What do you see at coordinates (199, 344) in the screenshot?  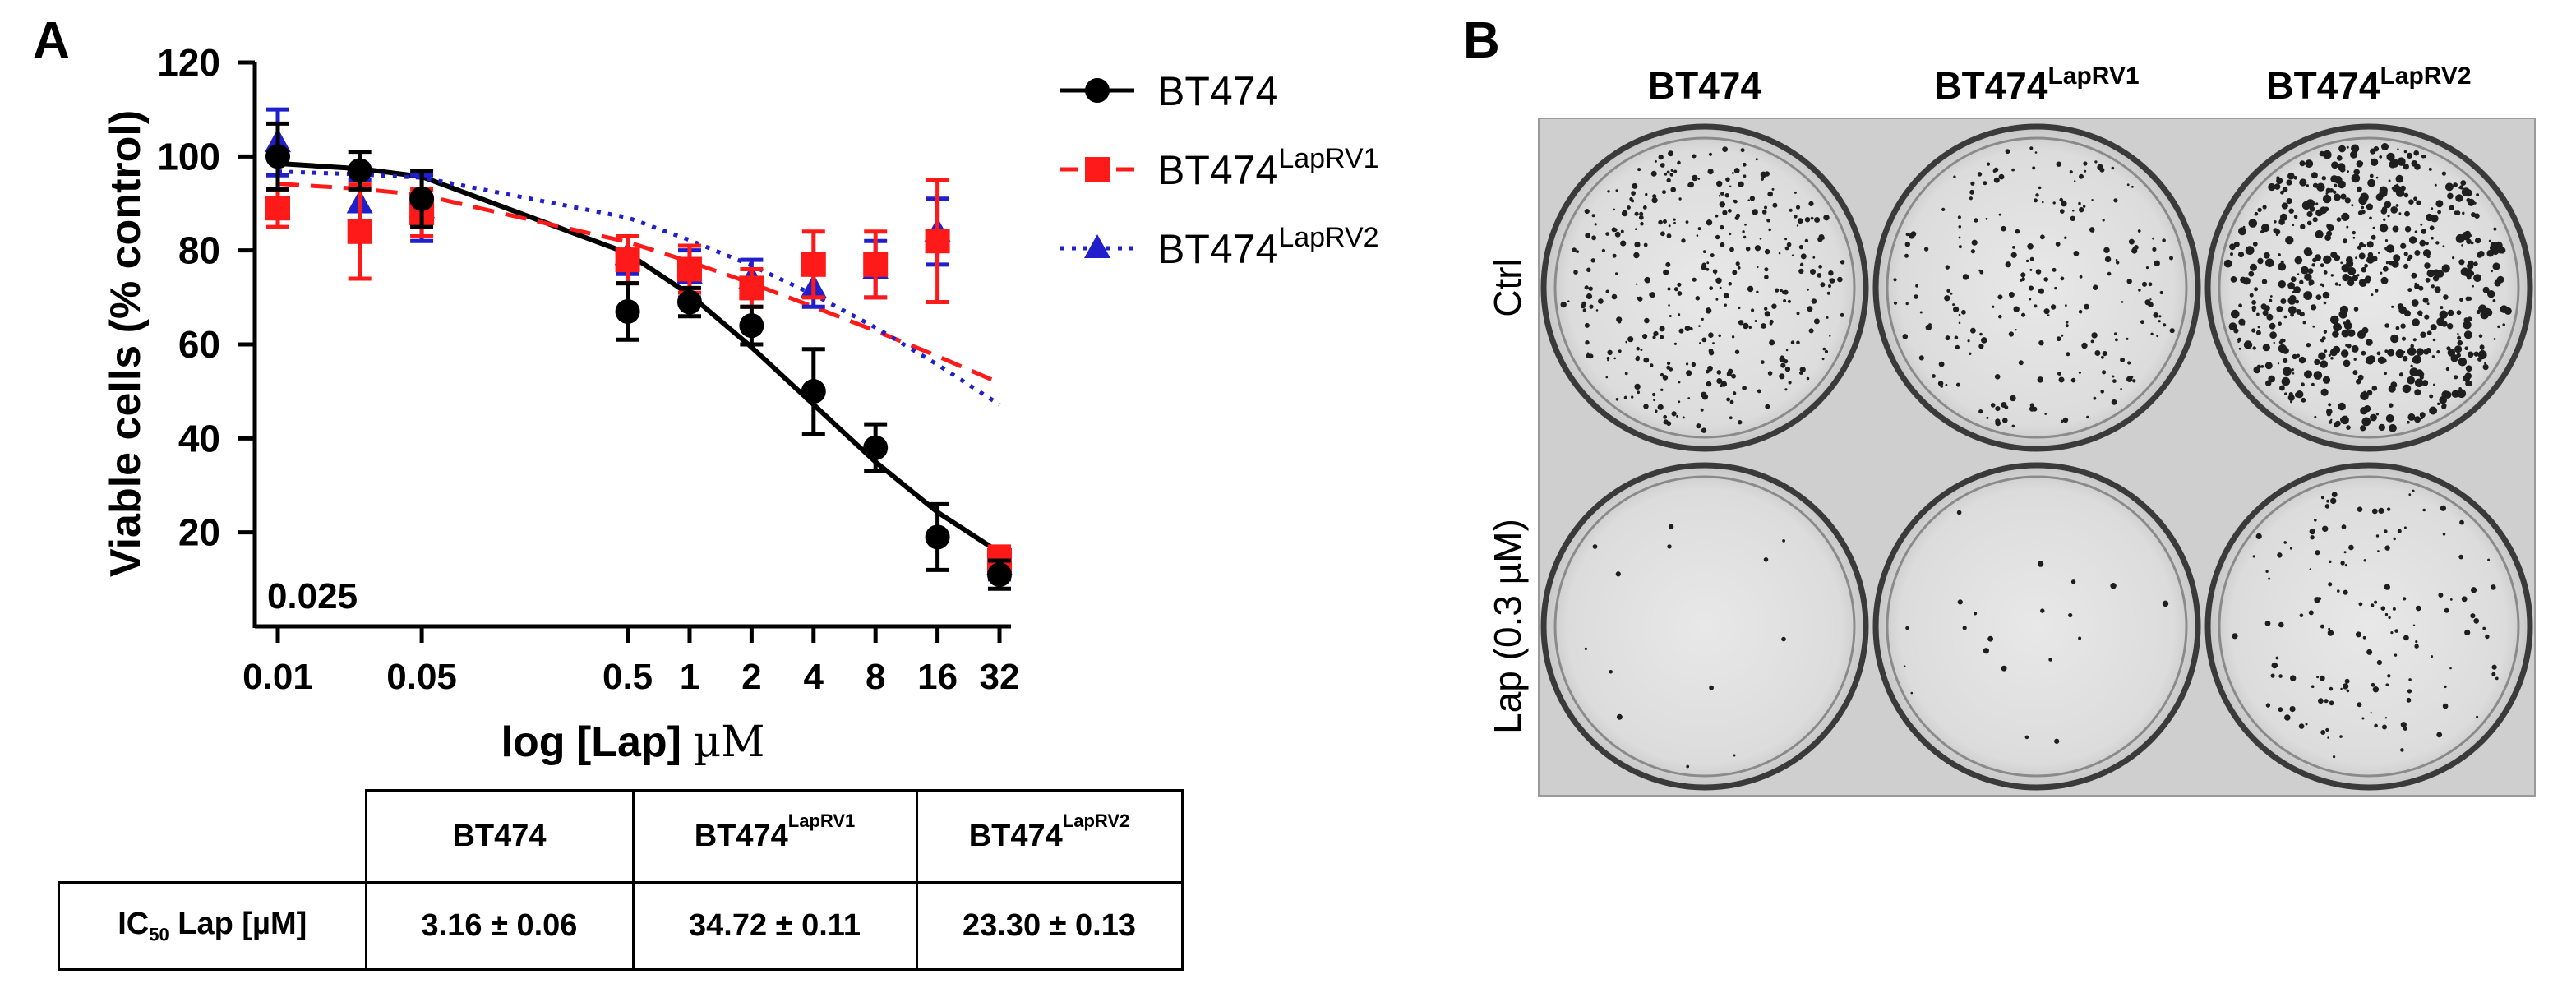 I see `y-tick-label: 60` at bounding box center [199, 344].